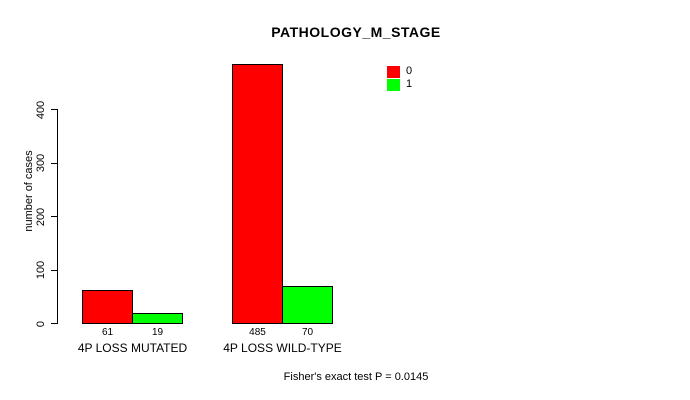  I want to click on bar-value-label: 19, so click(157, 332).